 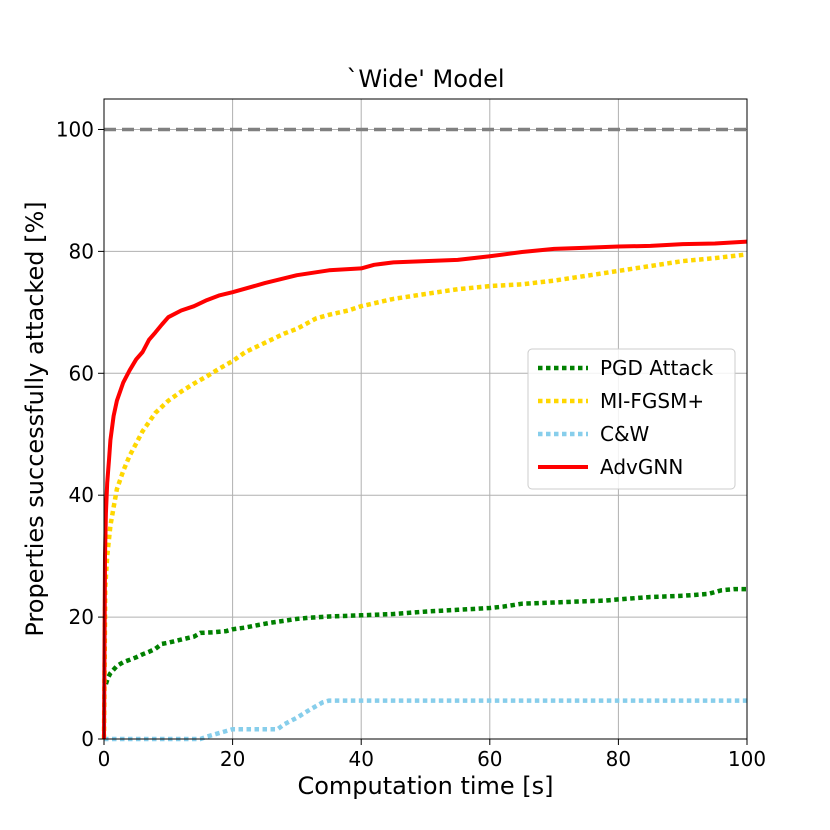 I want to click on x-tick-label: 40, so click(x=360, y=759).